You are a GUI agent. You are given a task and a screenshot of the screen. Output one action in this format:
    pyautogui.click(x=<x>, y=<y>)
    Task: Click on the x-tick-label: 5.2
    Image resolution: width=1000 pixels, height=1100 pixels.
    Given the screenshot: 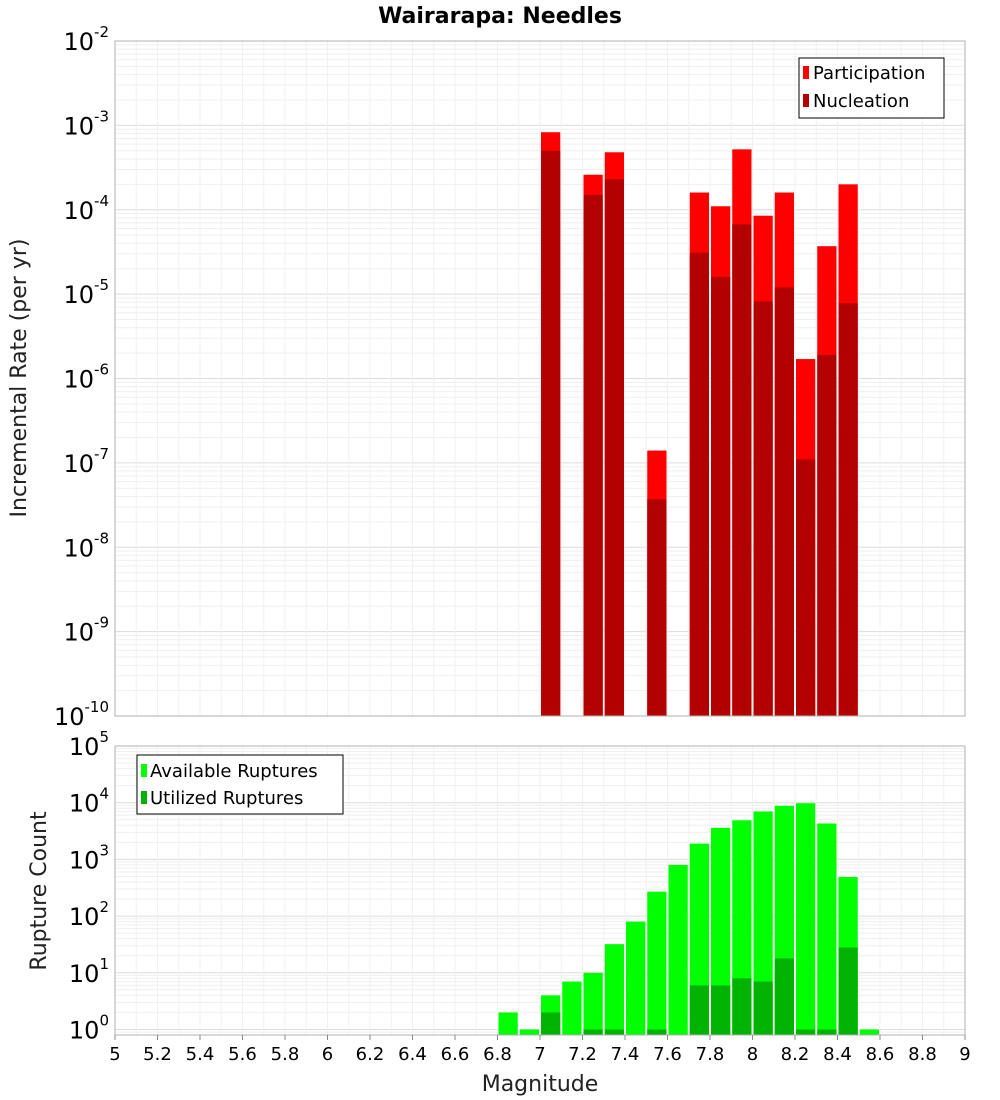 What is the action you would take?
    pyautogui.click(x=157, y=1054)
    